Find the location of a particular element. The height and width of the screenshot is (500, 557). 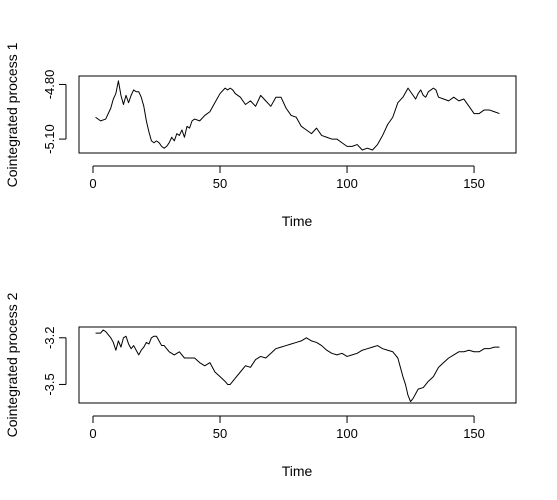

panel-1-plot-frame is located at coordinates (297, 114).